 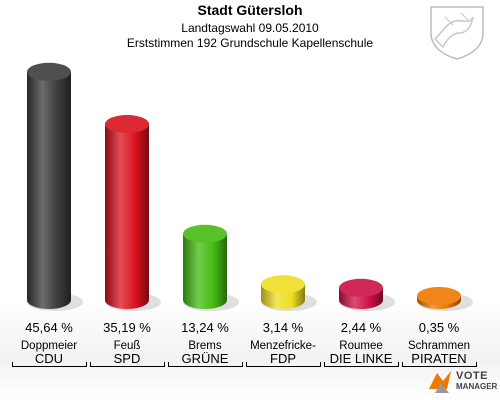 What do you see at coordinates (205, 271) in the screenshot?
I see `bar-grüne` at bounding box center [205, 271].